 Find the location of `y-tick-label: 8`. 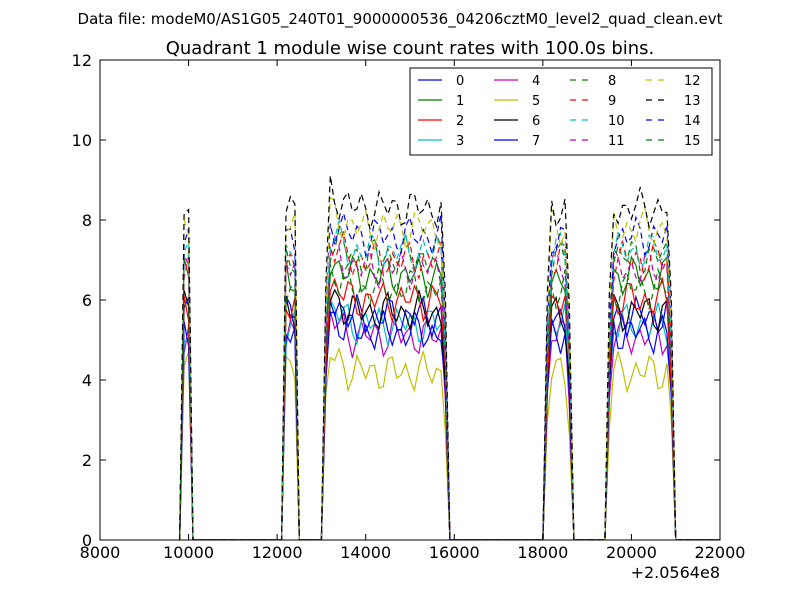

y-tick-label: 8 is located at coordinates (87, 220).